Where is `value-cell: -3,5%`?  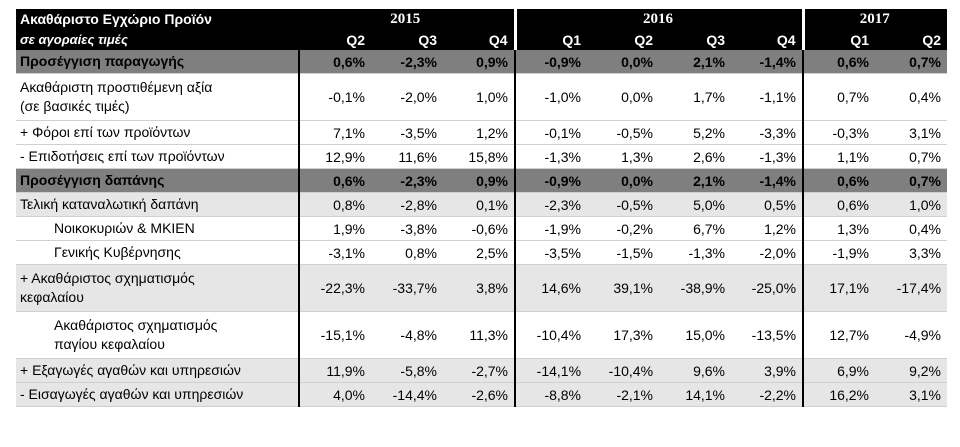 value-cell: -3,5% is located at coordinates (407, 132).